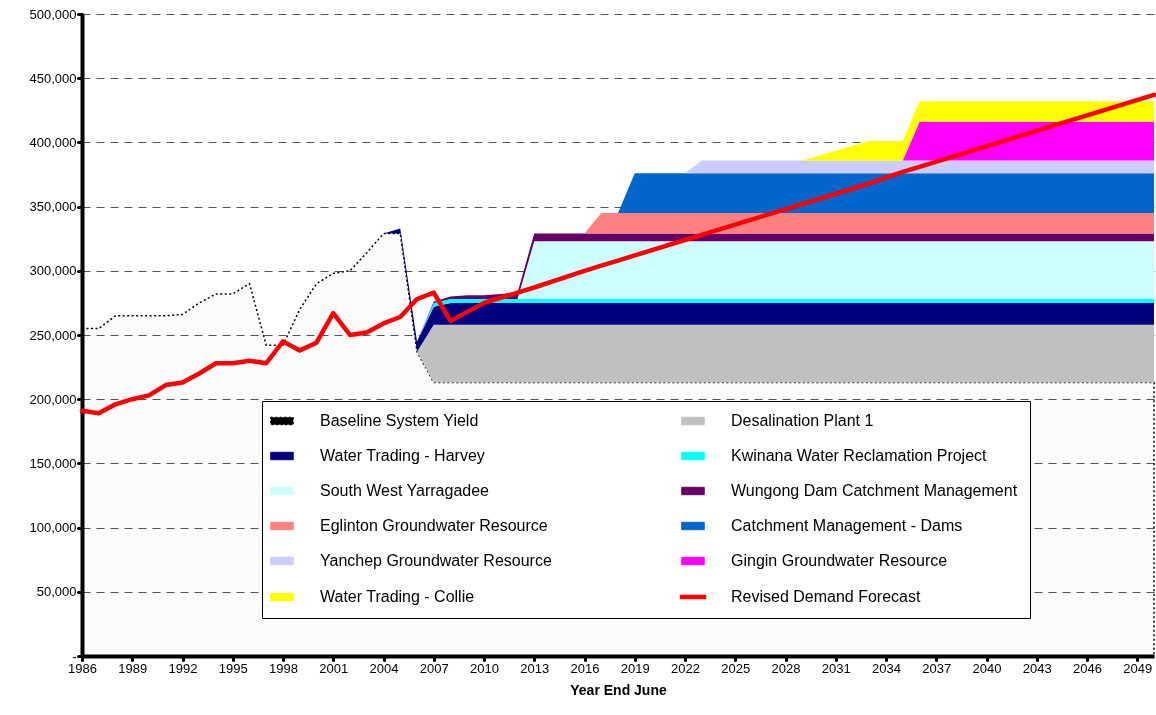  What do you see at coordinates (233, 668) in the screenshot?
I see `x-tick-label: 1995` at bounding box center [233, 668].